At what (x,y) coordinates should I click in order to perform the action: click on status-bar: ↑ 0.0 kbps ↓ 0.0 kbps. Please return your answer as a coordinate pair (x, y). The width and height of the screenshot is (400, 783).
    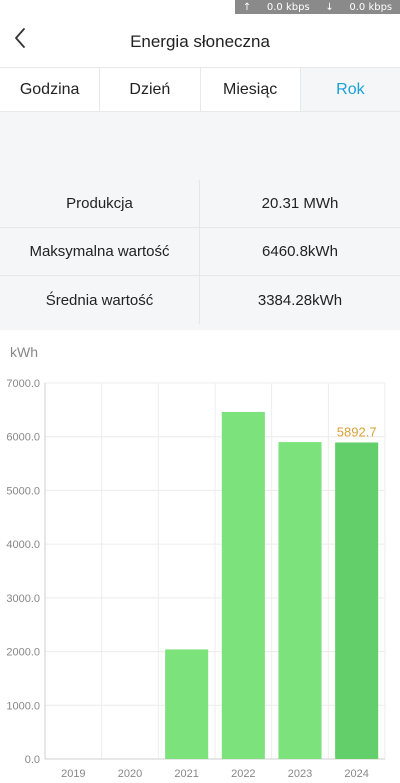
    Looking at the image, I should click on (200, 7).